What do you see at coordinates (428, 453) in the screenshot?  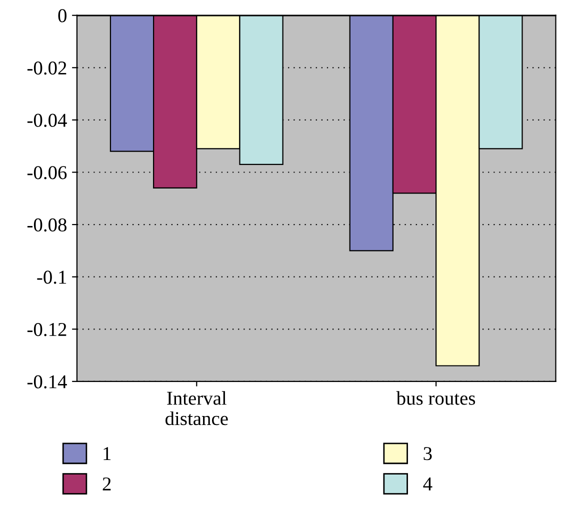 I see `legend-label: 3` at bounding box center [428, 453].